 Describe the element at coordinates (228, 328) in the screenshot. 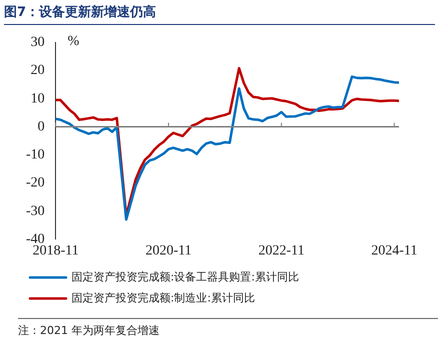

I see `text: 注：2021 年为两年复合增速` at that location.